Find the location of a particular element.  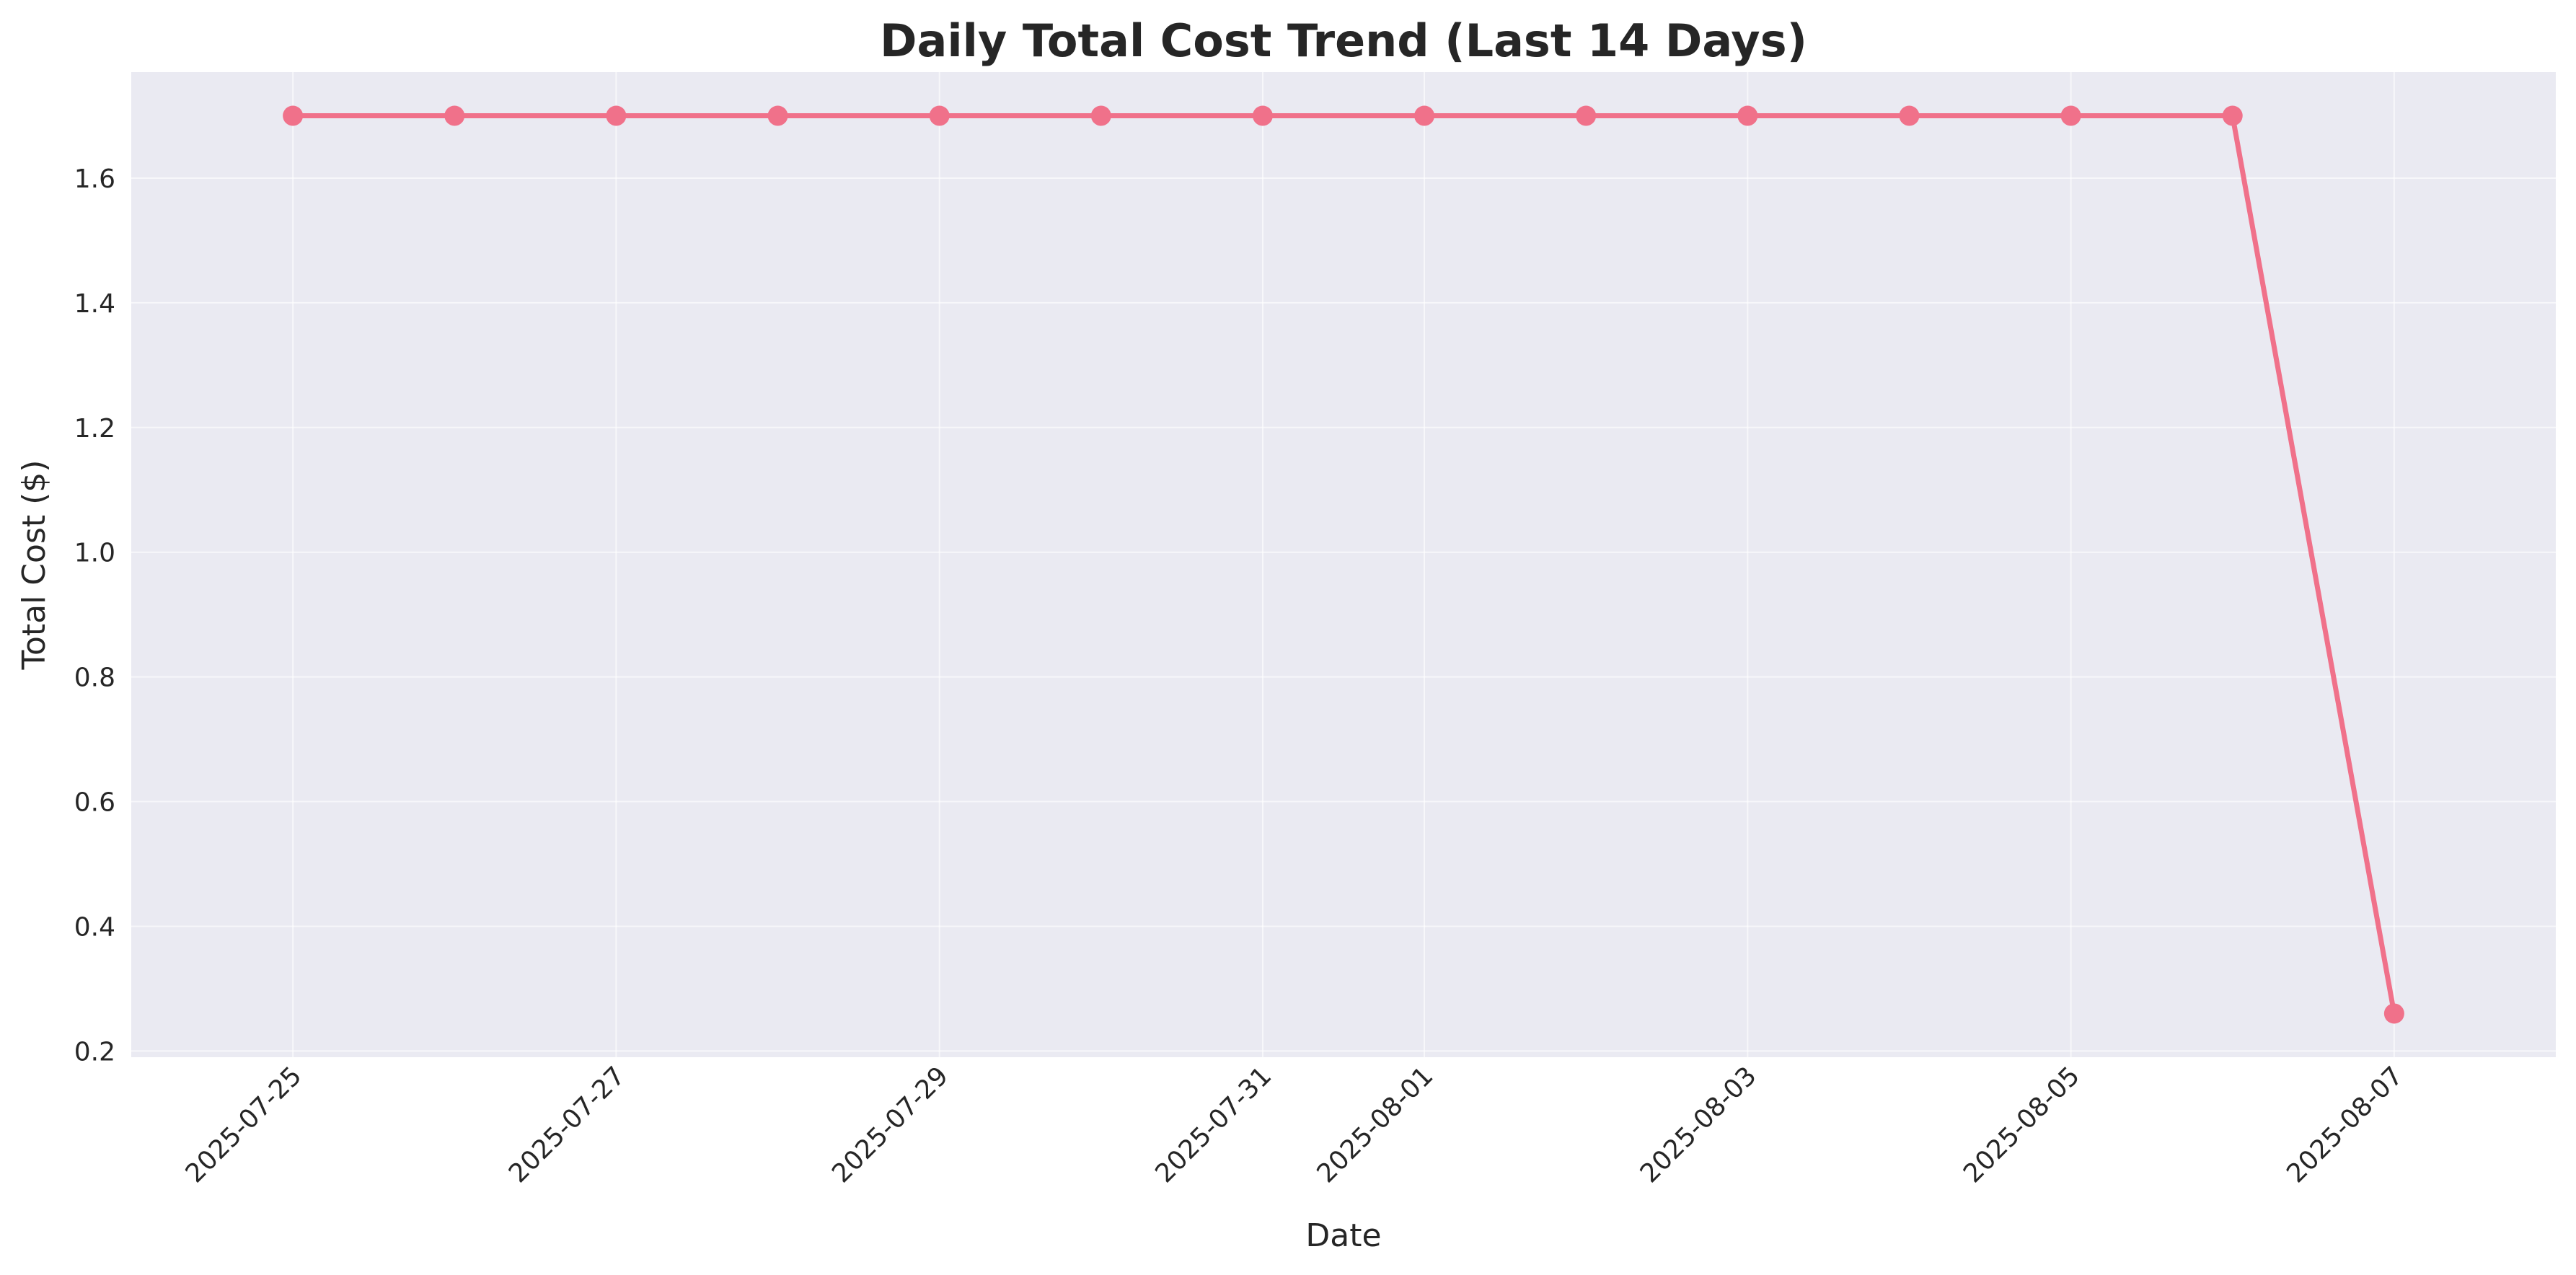

y-tick-label: 1.6 is located at coordinates (94, 179).